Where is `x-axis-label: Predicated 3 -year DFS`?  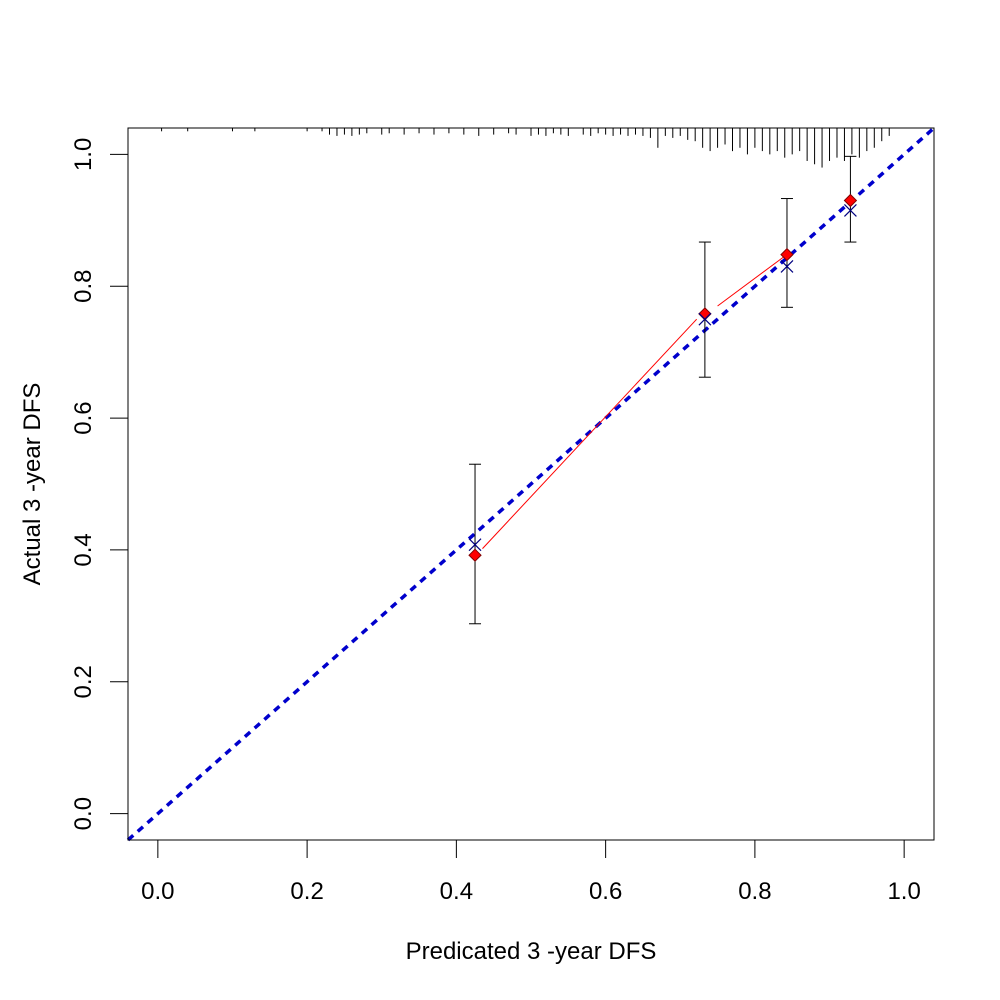 x-axis-label: Predicated 3 -year DFS is located at coordinates (531, 951).